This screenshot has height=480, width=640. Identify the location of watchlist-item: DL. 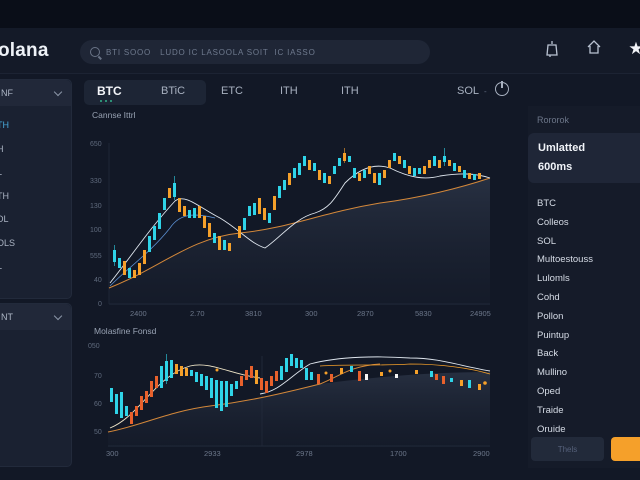
(4, 219).